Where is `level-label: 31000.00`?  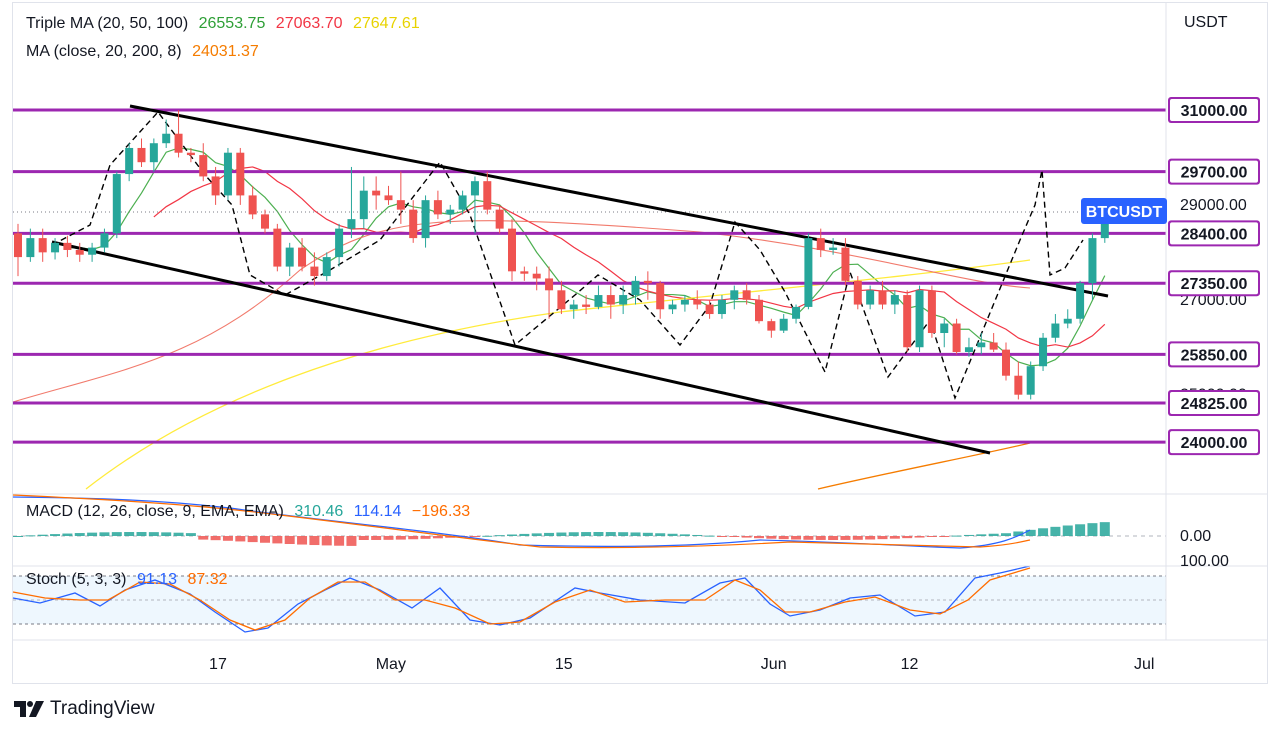
level-label: 31000.00 is located at coordinates (1214, 110).